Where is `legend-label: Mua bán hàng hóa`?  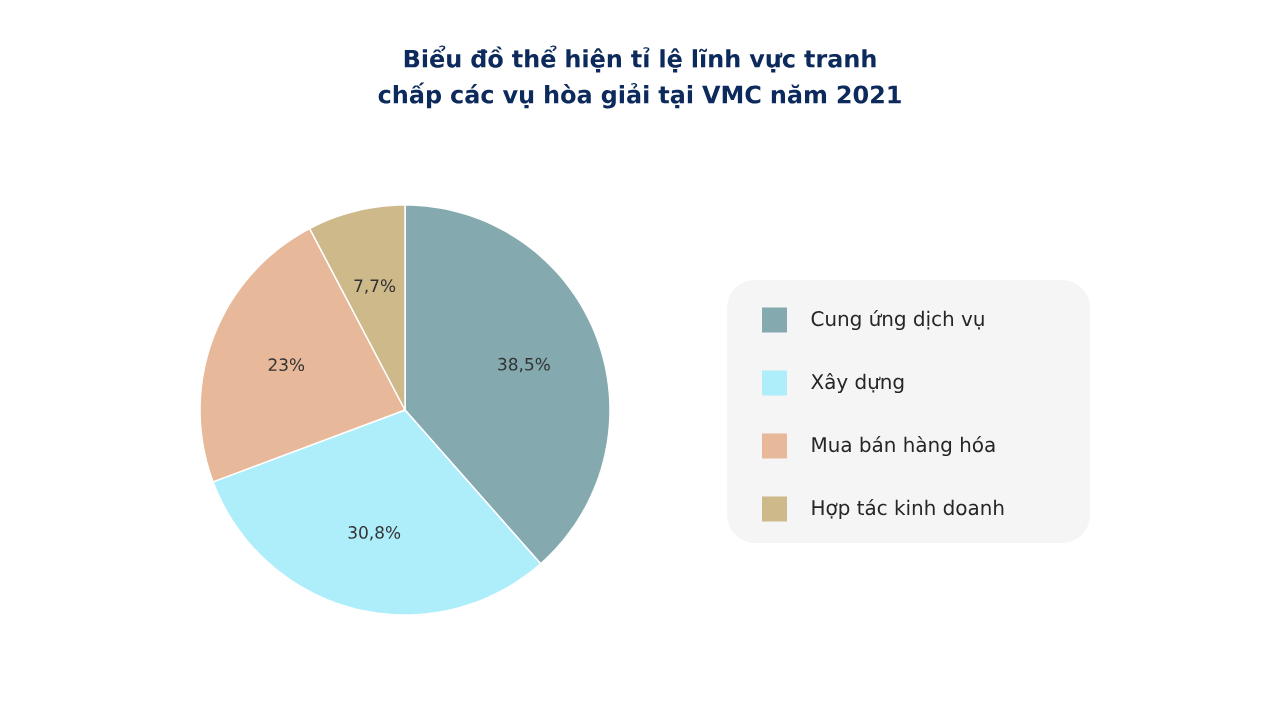
legend-label: Mua bán hàng hóa is located at coordinates (903, 446).